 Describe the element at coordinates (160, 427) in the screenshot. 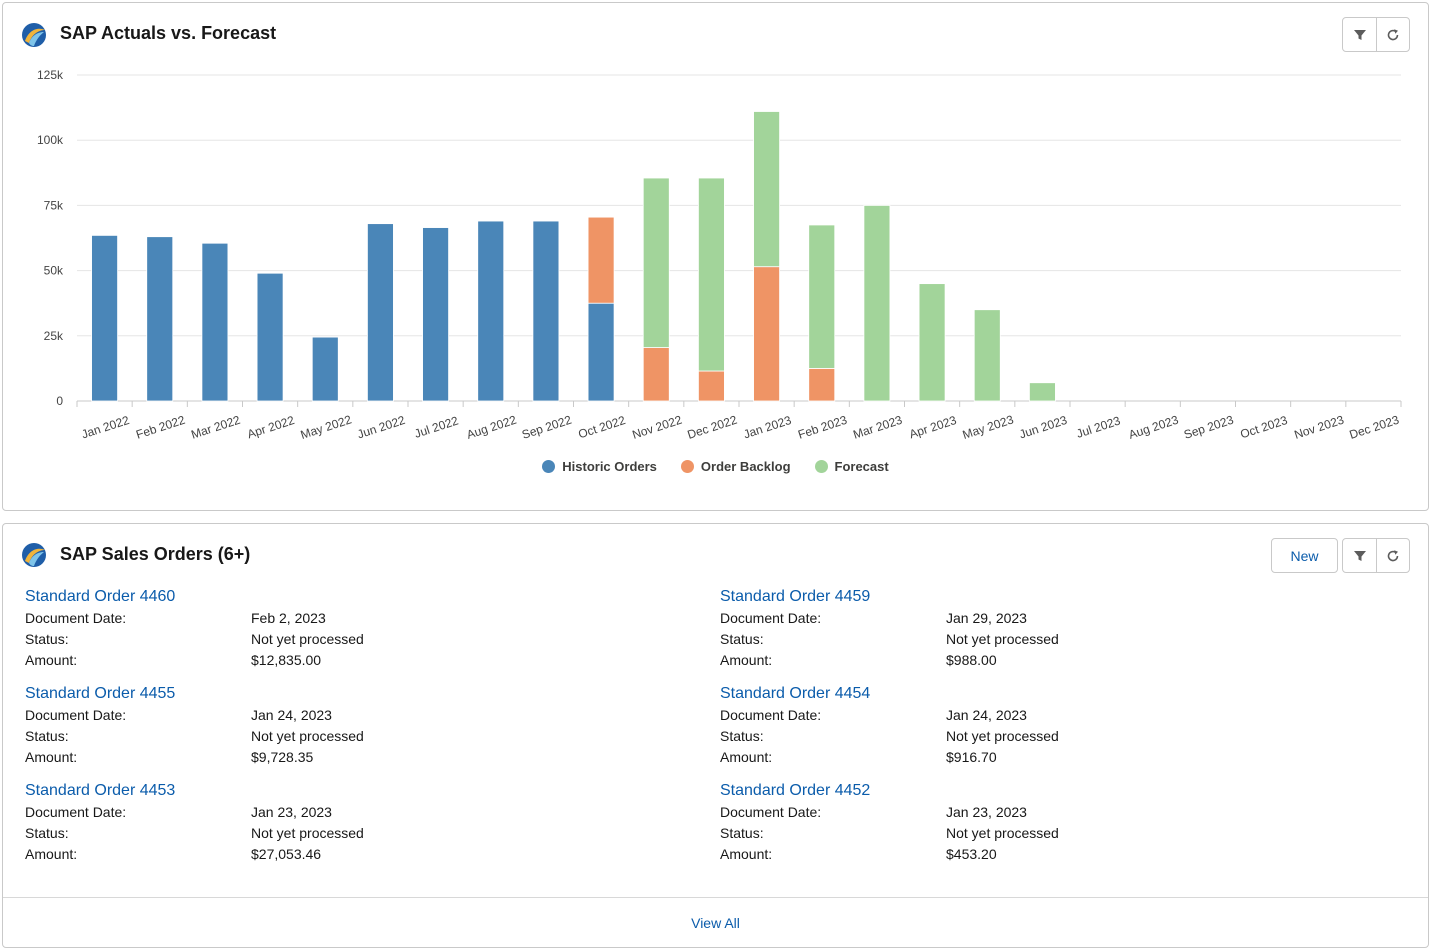

I see `x-tick-label: Feb 2022` at that location.